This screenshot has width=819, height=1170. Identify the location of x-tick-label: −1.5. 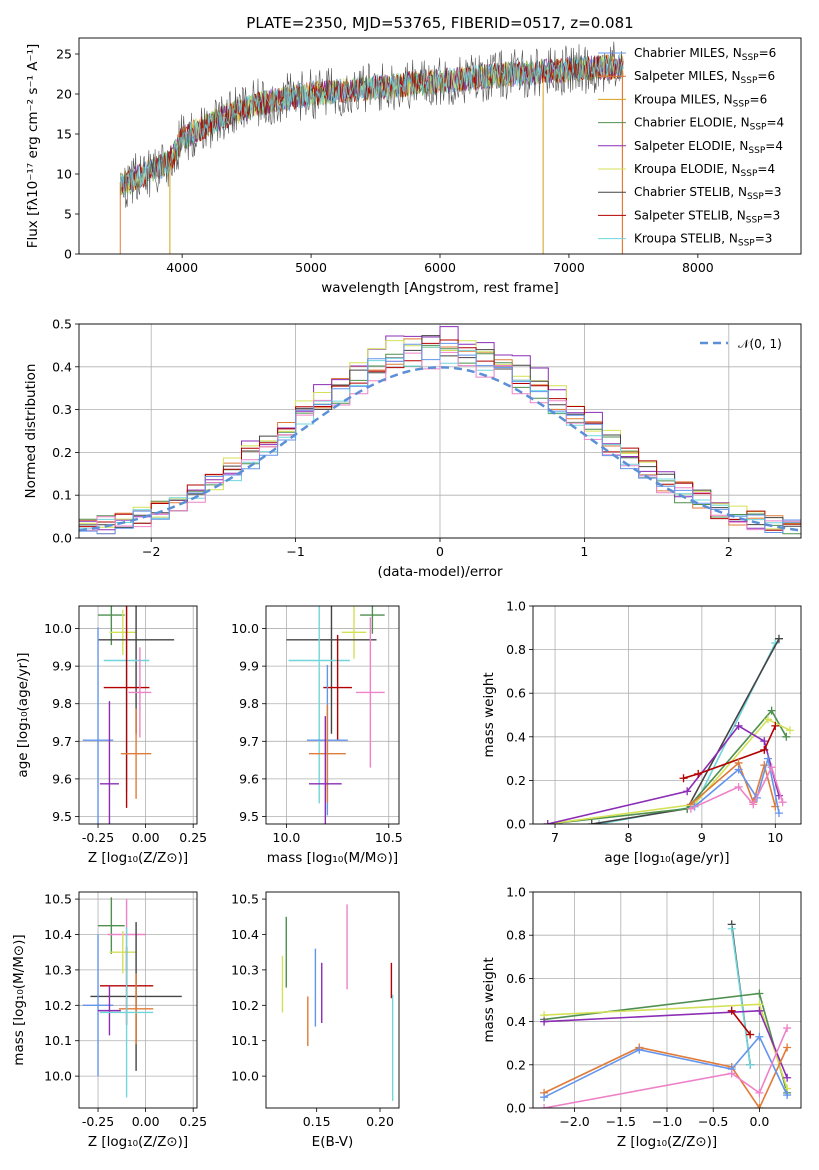
(621, 1121).